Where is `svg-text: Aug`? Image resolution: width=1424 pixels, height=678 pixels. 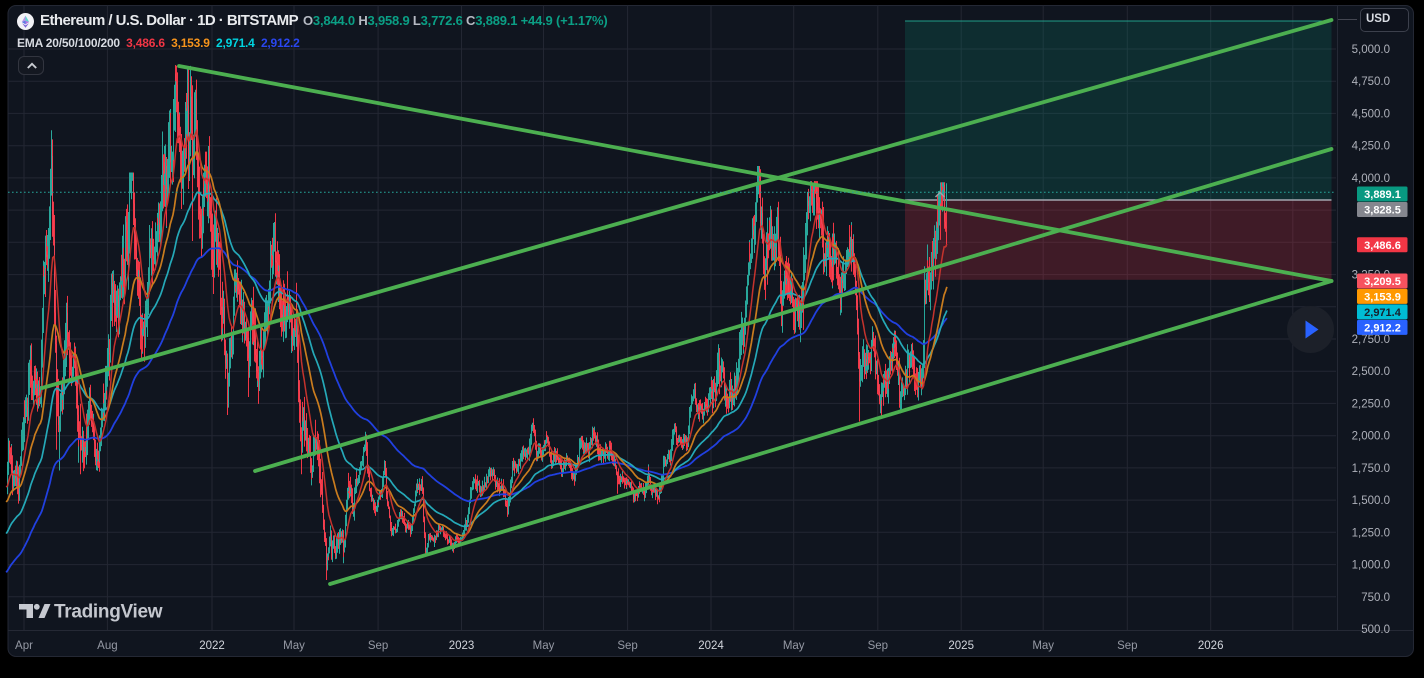
svg-text: Aug is located at coordinates (107, 646).